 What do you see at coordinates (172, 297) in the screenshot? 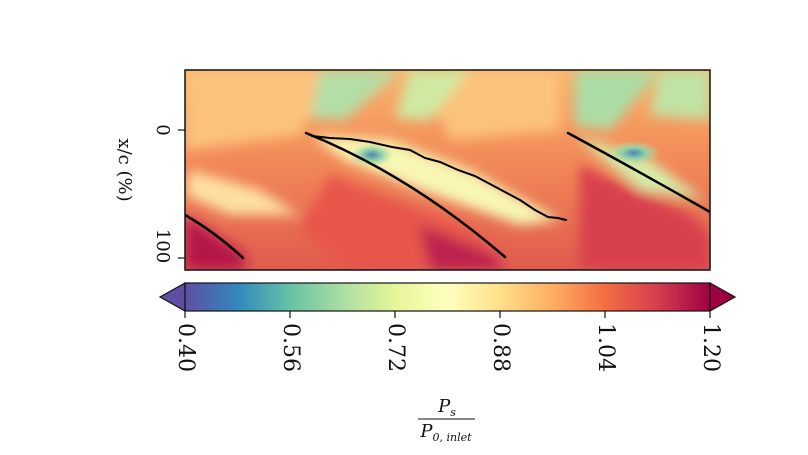
I see `colorbar-extend-low` at bounding box center [172, 297].